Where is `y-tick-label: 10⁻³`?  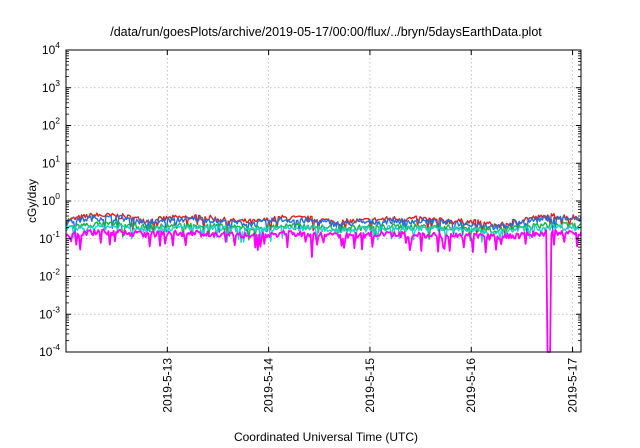
y-tick-label: 10⁻³ is located at coordinates (49, 312).